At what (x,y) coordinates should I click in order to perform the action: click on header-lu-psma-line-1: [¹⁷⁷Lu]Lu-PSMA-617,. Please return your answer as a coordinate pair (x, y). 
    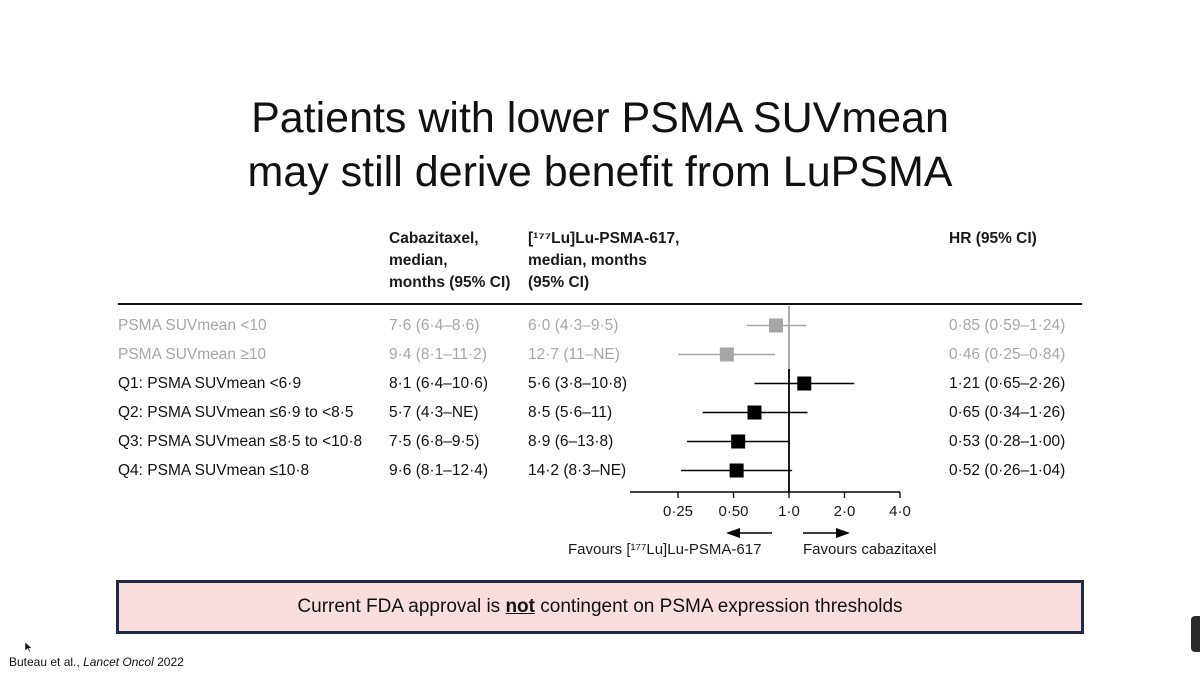
    Looking at the image, I should click on (604, 238).